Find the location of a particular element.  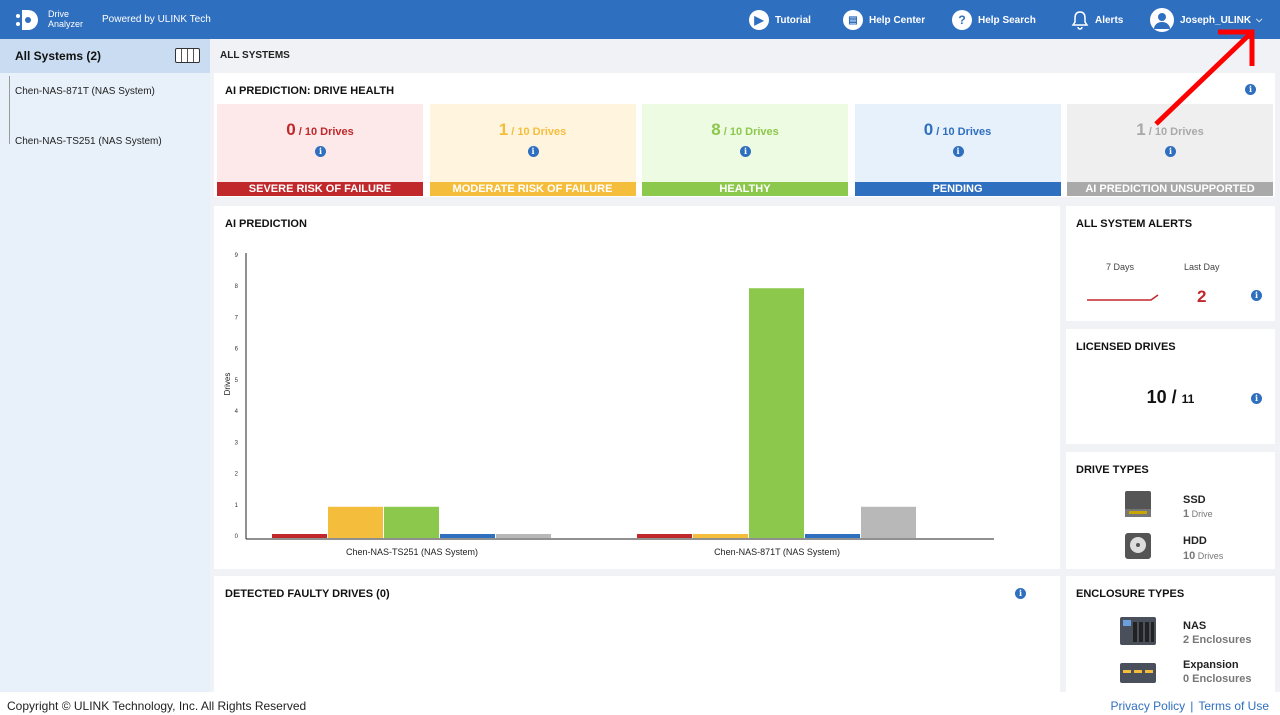

all-systems-label: All Systems (2) is located at coordinates (58, 56).